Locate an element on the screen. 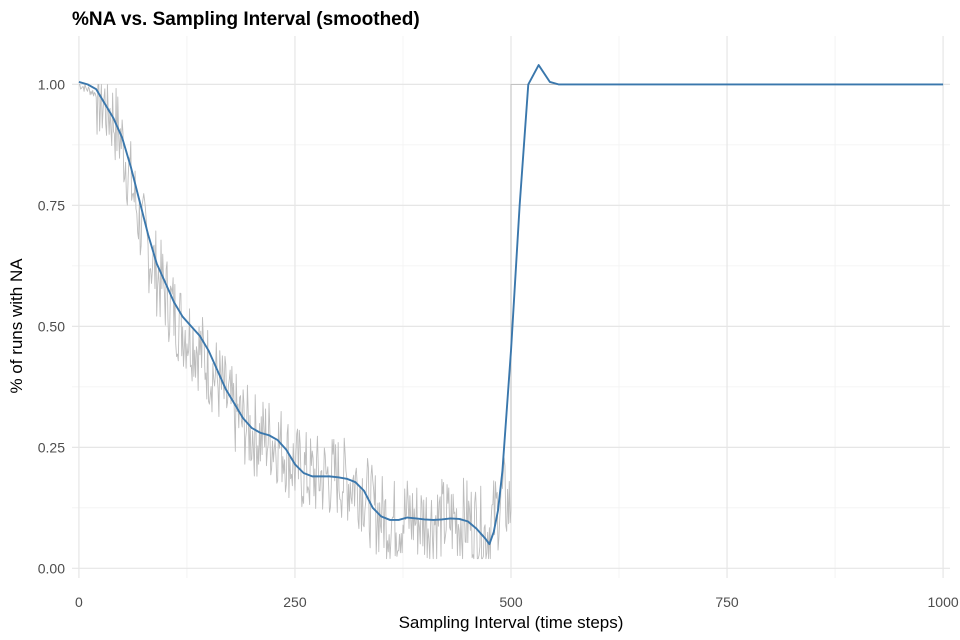 The width and height of the screenshot is (960, 640). x-tick-label: 500 is located at coordinates (511, 602).